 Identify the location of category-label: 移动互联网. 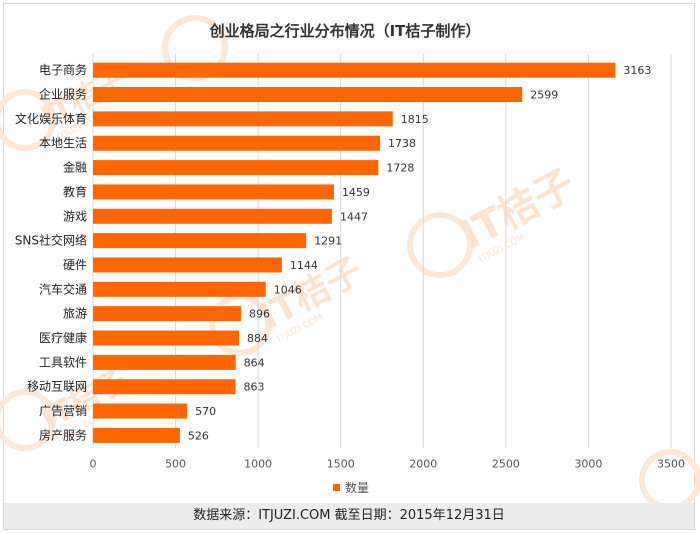
(57, 387).